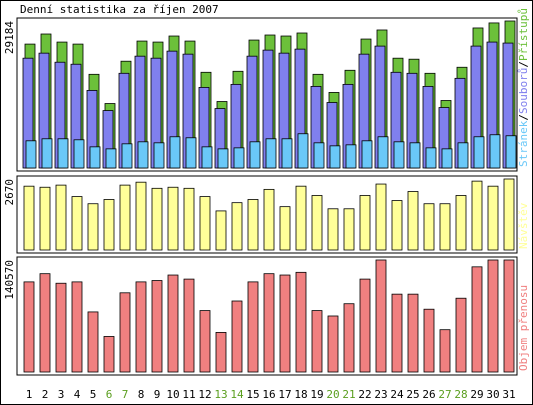  I want to click on legend: Návštěv, so click(523, 225).